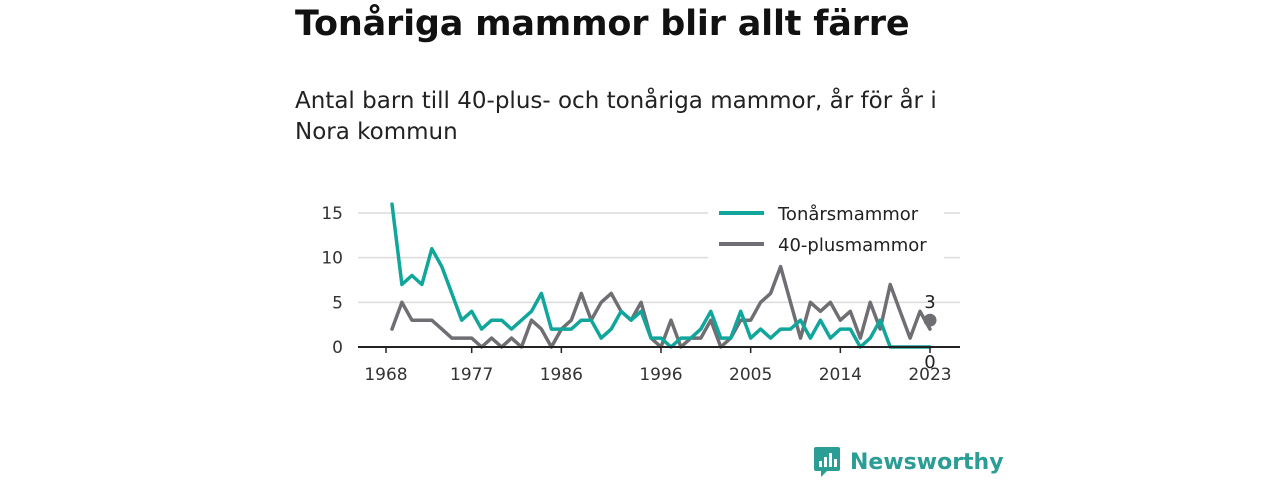 The image size is (1280, 480). What do you see at coordinates (660, 375) in the screenshot?
I see `x-tick-label: 1996` at bounding box center [660, 375].